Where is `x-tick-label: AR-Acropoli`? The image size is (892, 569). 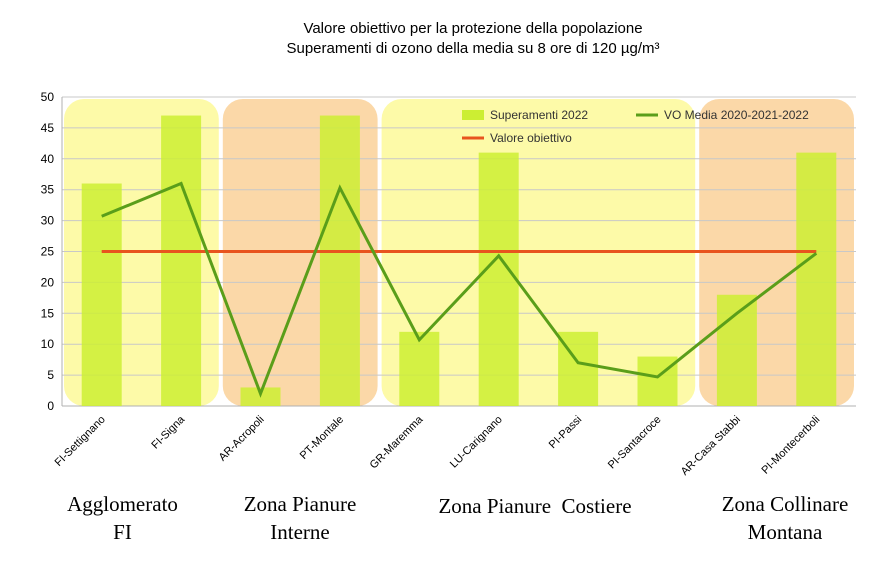
x-tick-label: AR-Acropoli is located at coordinates (242, 439).